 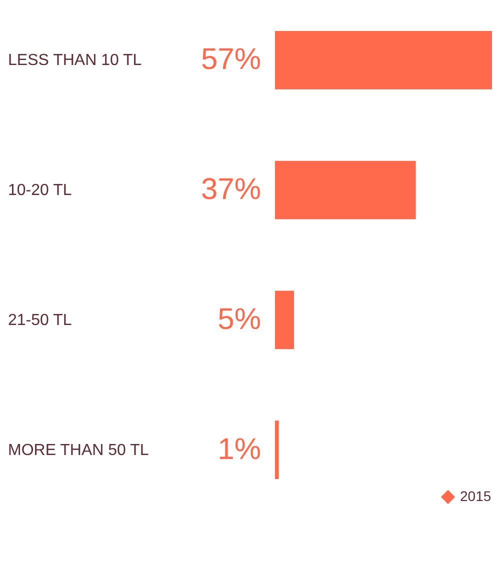 I want to click on data-label: 57%, so click(x=230, y=59).